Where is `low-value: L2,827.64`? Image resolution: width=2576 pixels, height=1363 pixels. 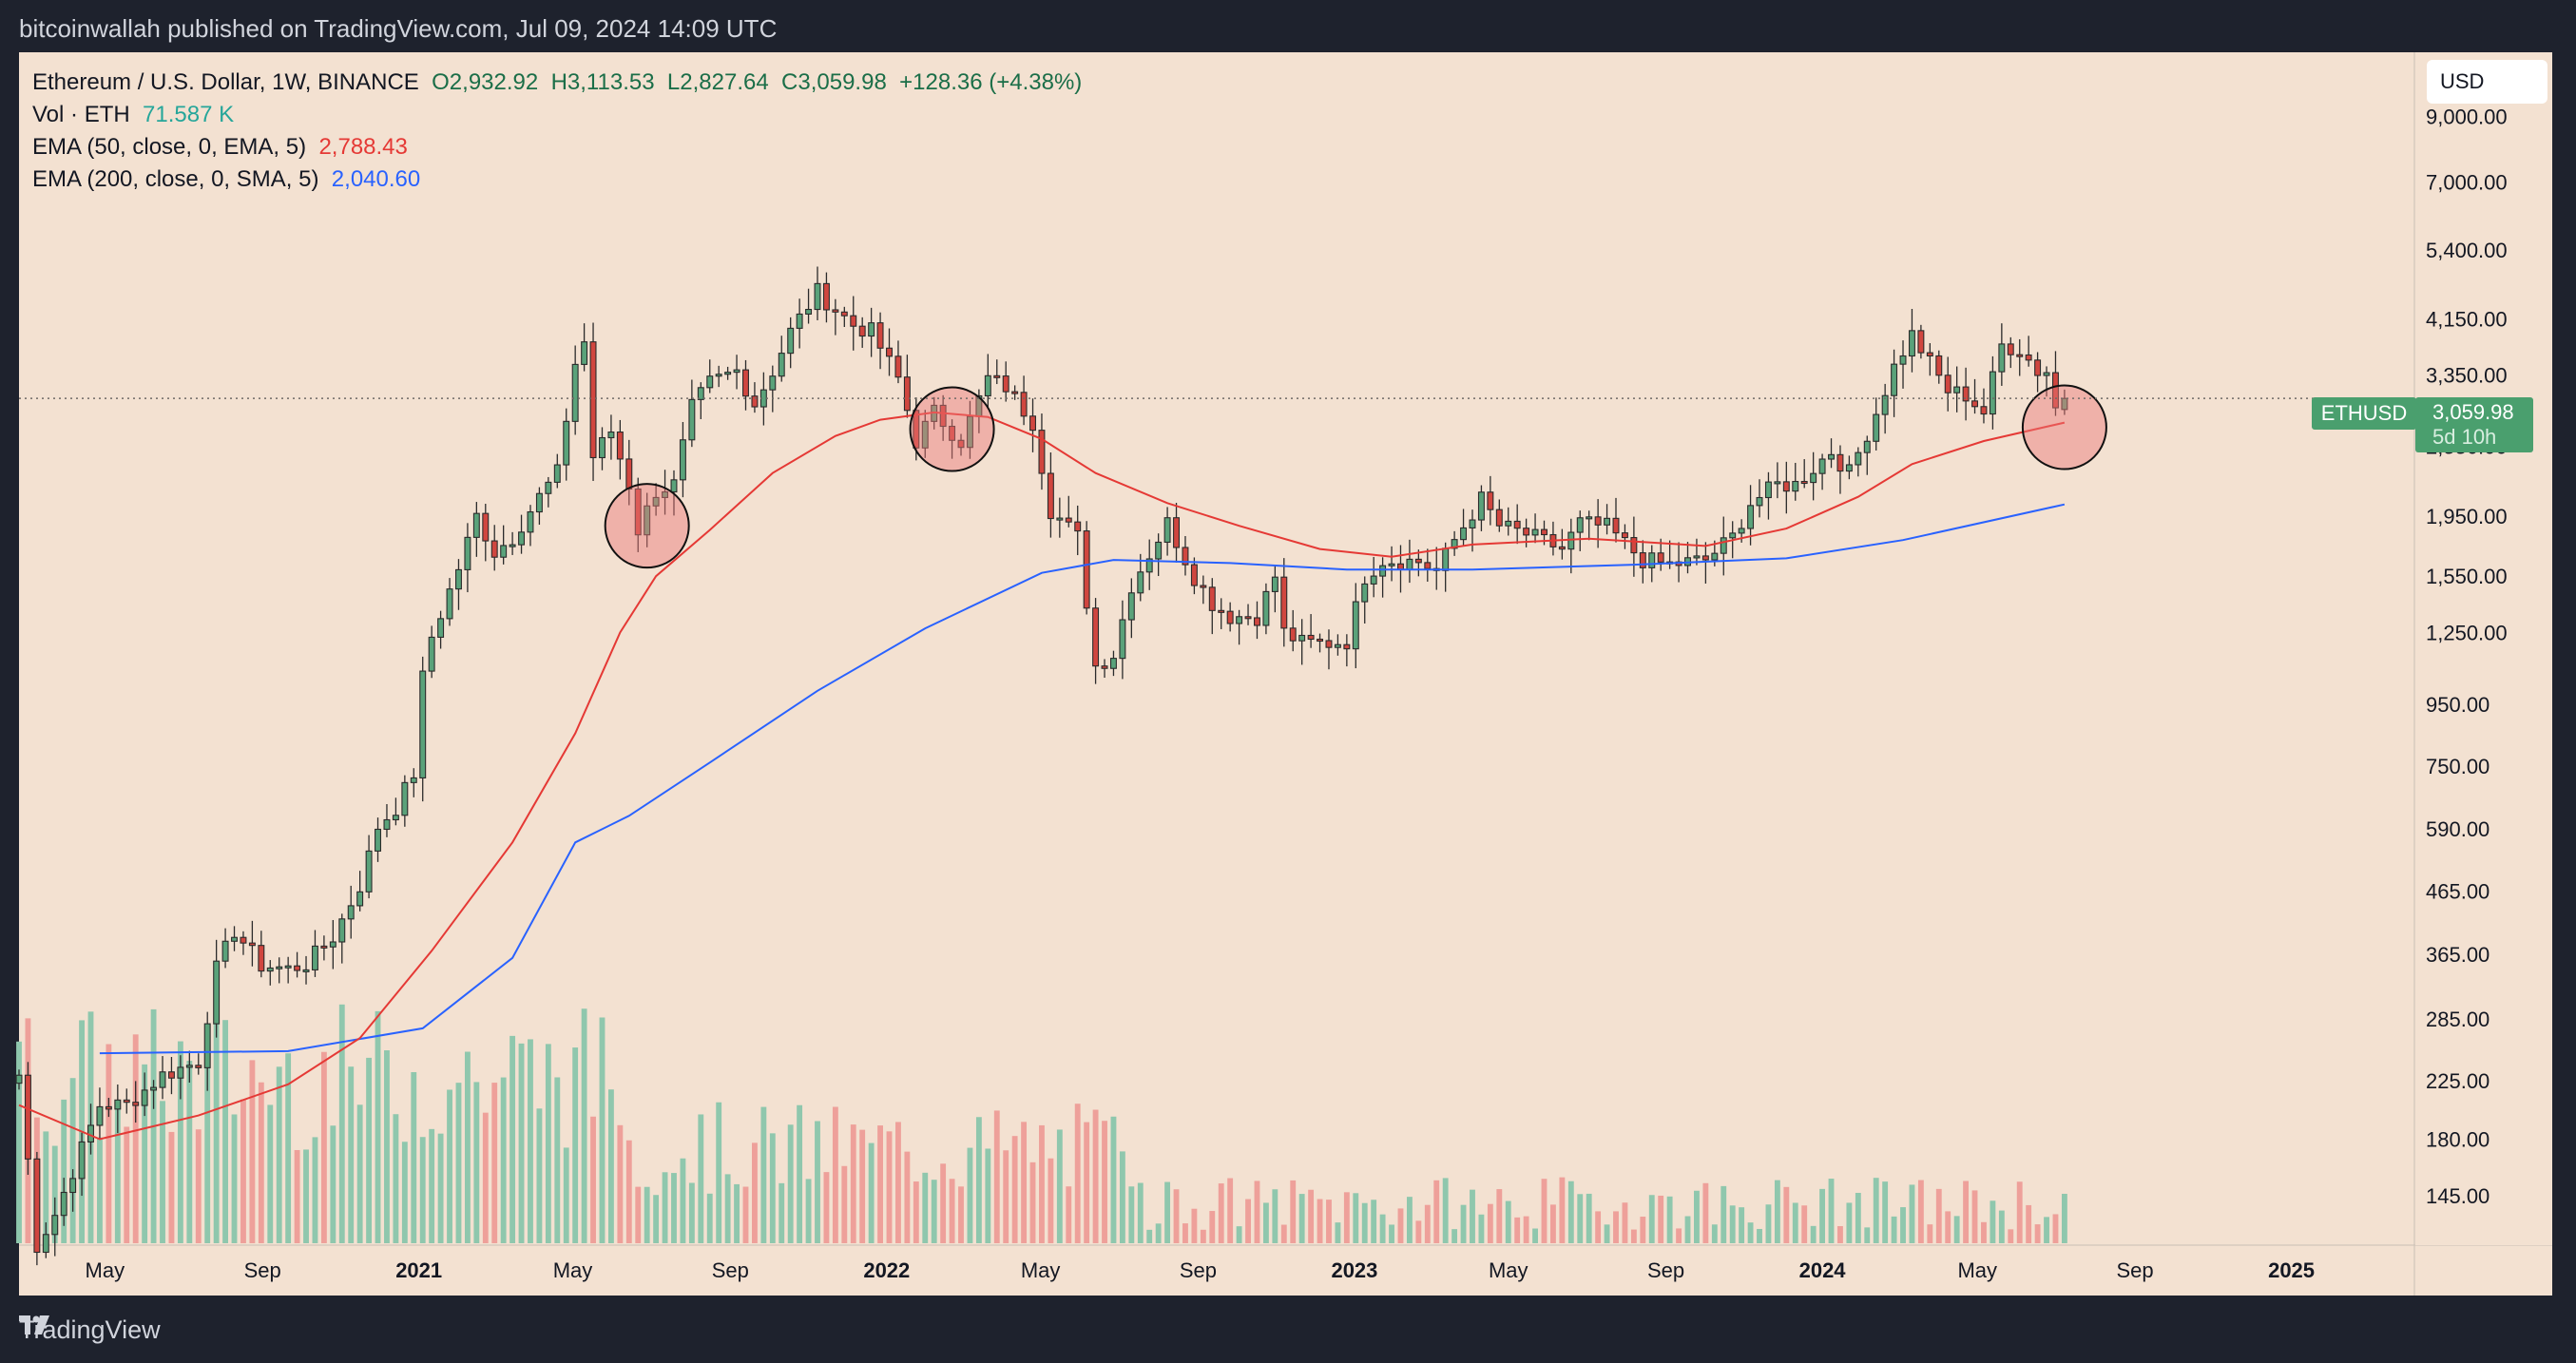 low-value: L2,827.64 is located at coordinates (717, 82).